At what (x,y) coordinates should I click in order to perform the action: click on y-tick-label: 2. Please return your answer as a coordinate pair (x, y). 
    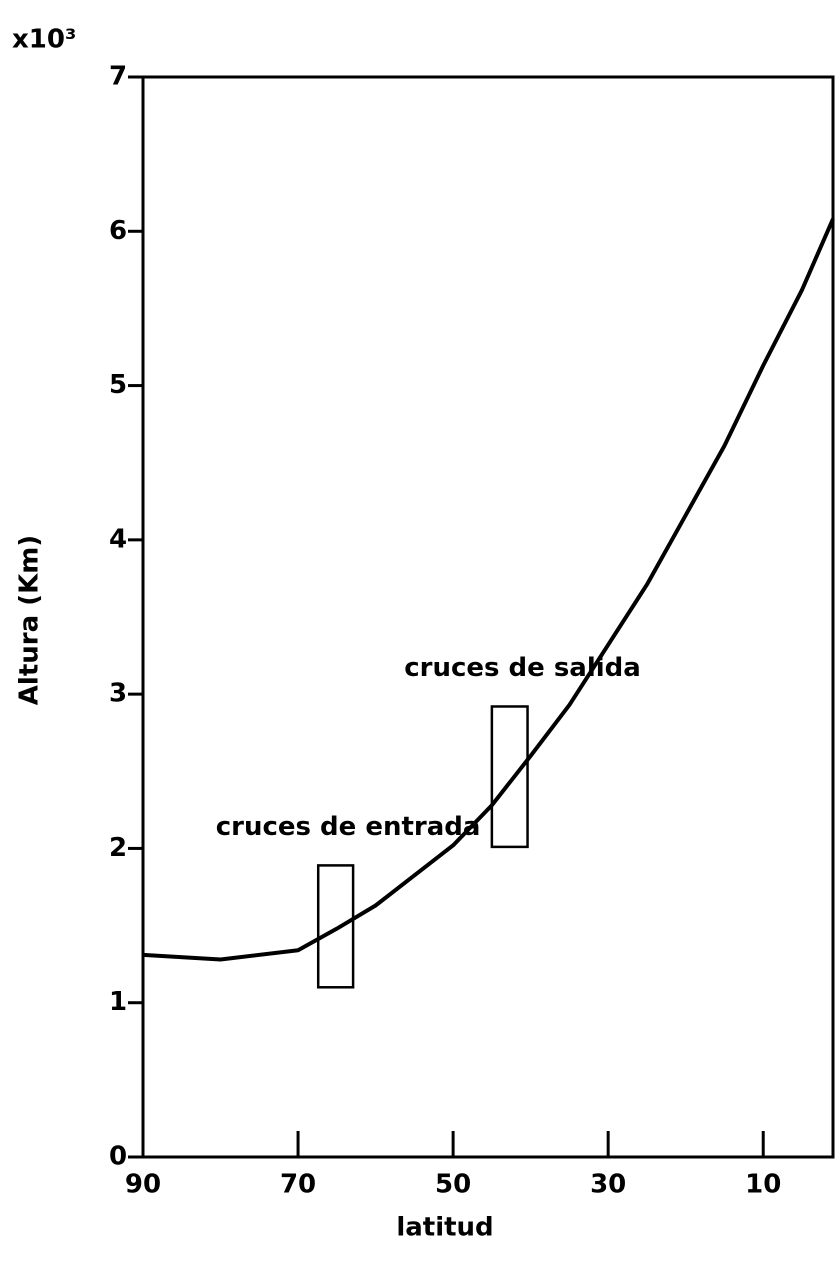
    Looking at the image, I should click on (118, 848).